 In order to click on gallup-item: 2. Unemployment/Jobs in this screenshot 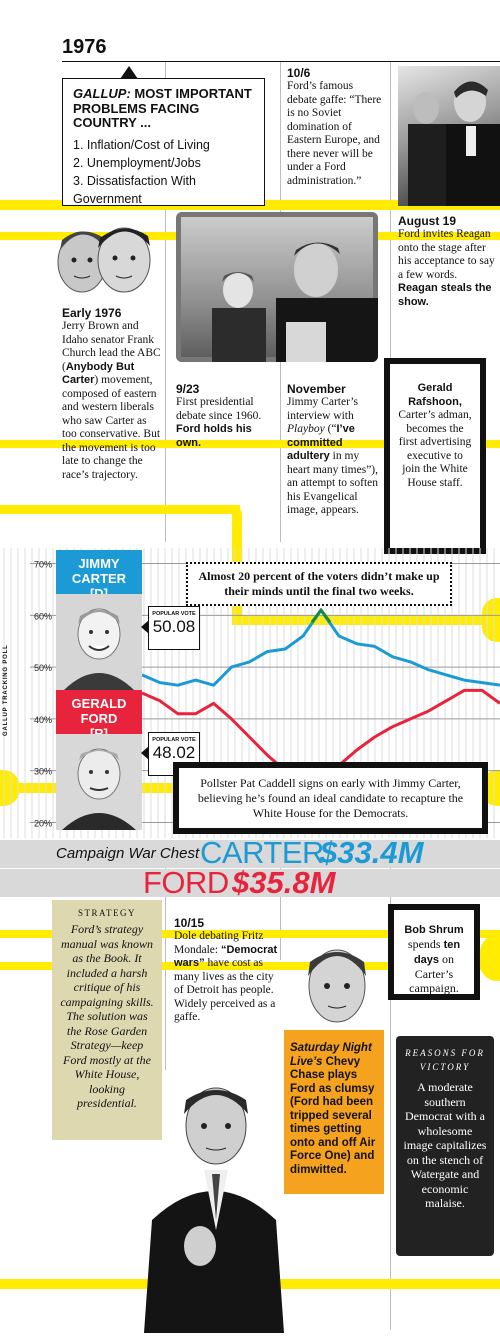, I will do `click(137, 162)`.